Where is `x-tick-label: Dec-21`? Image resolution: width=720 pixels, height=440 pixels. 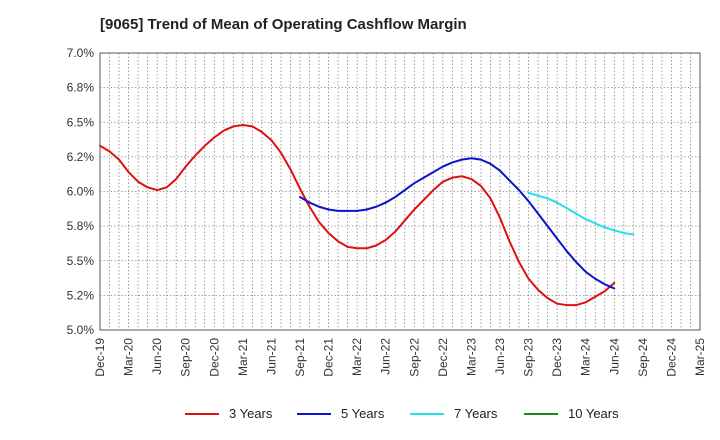 x-tick-label: Dec-21 is located at coordinates (329, 357).